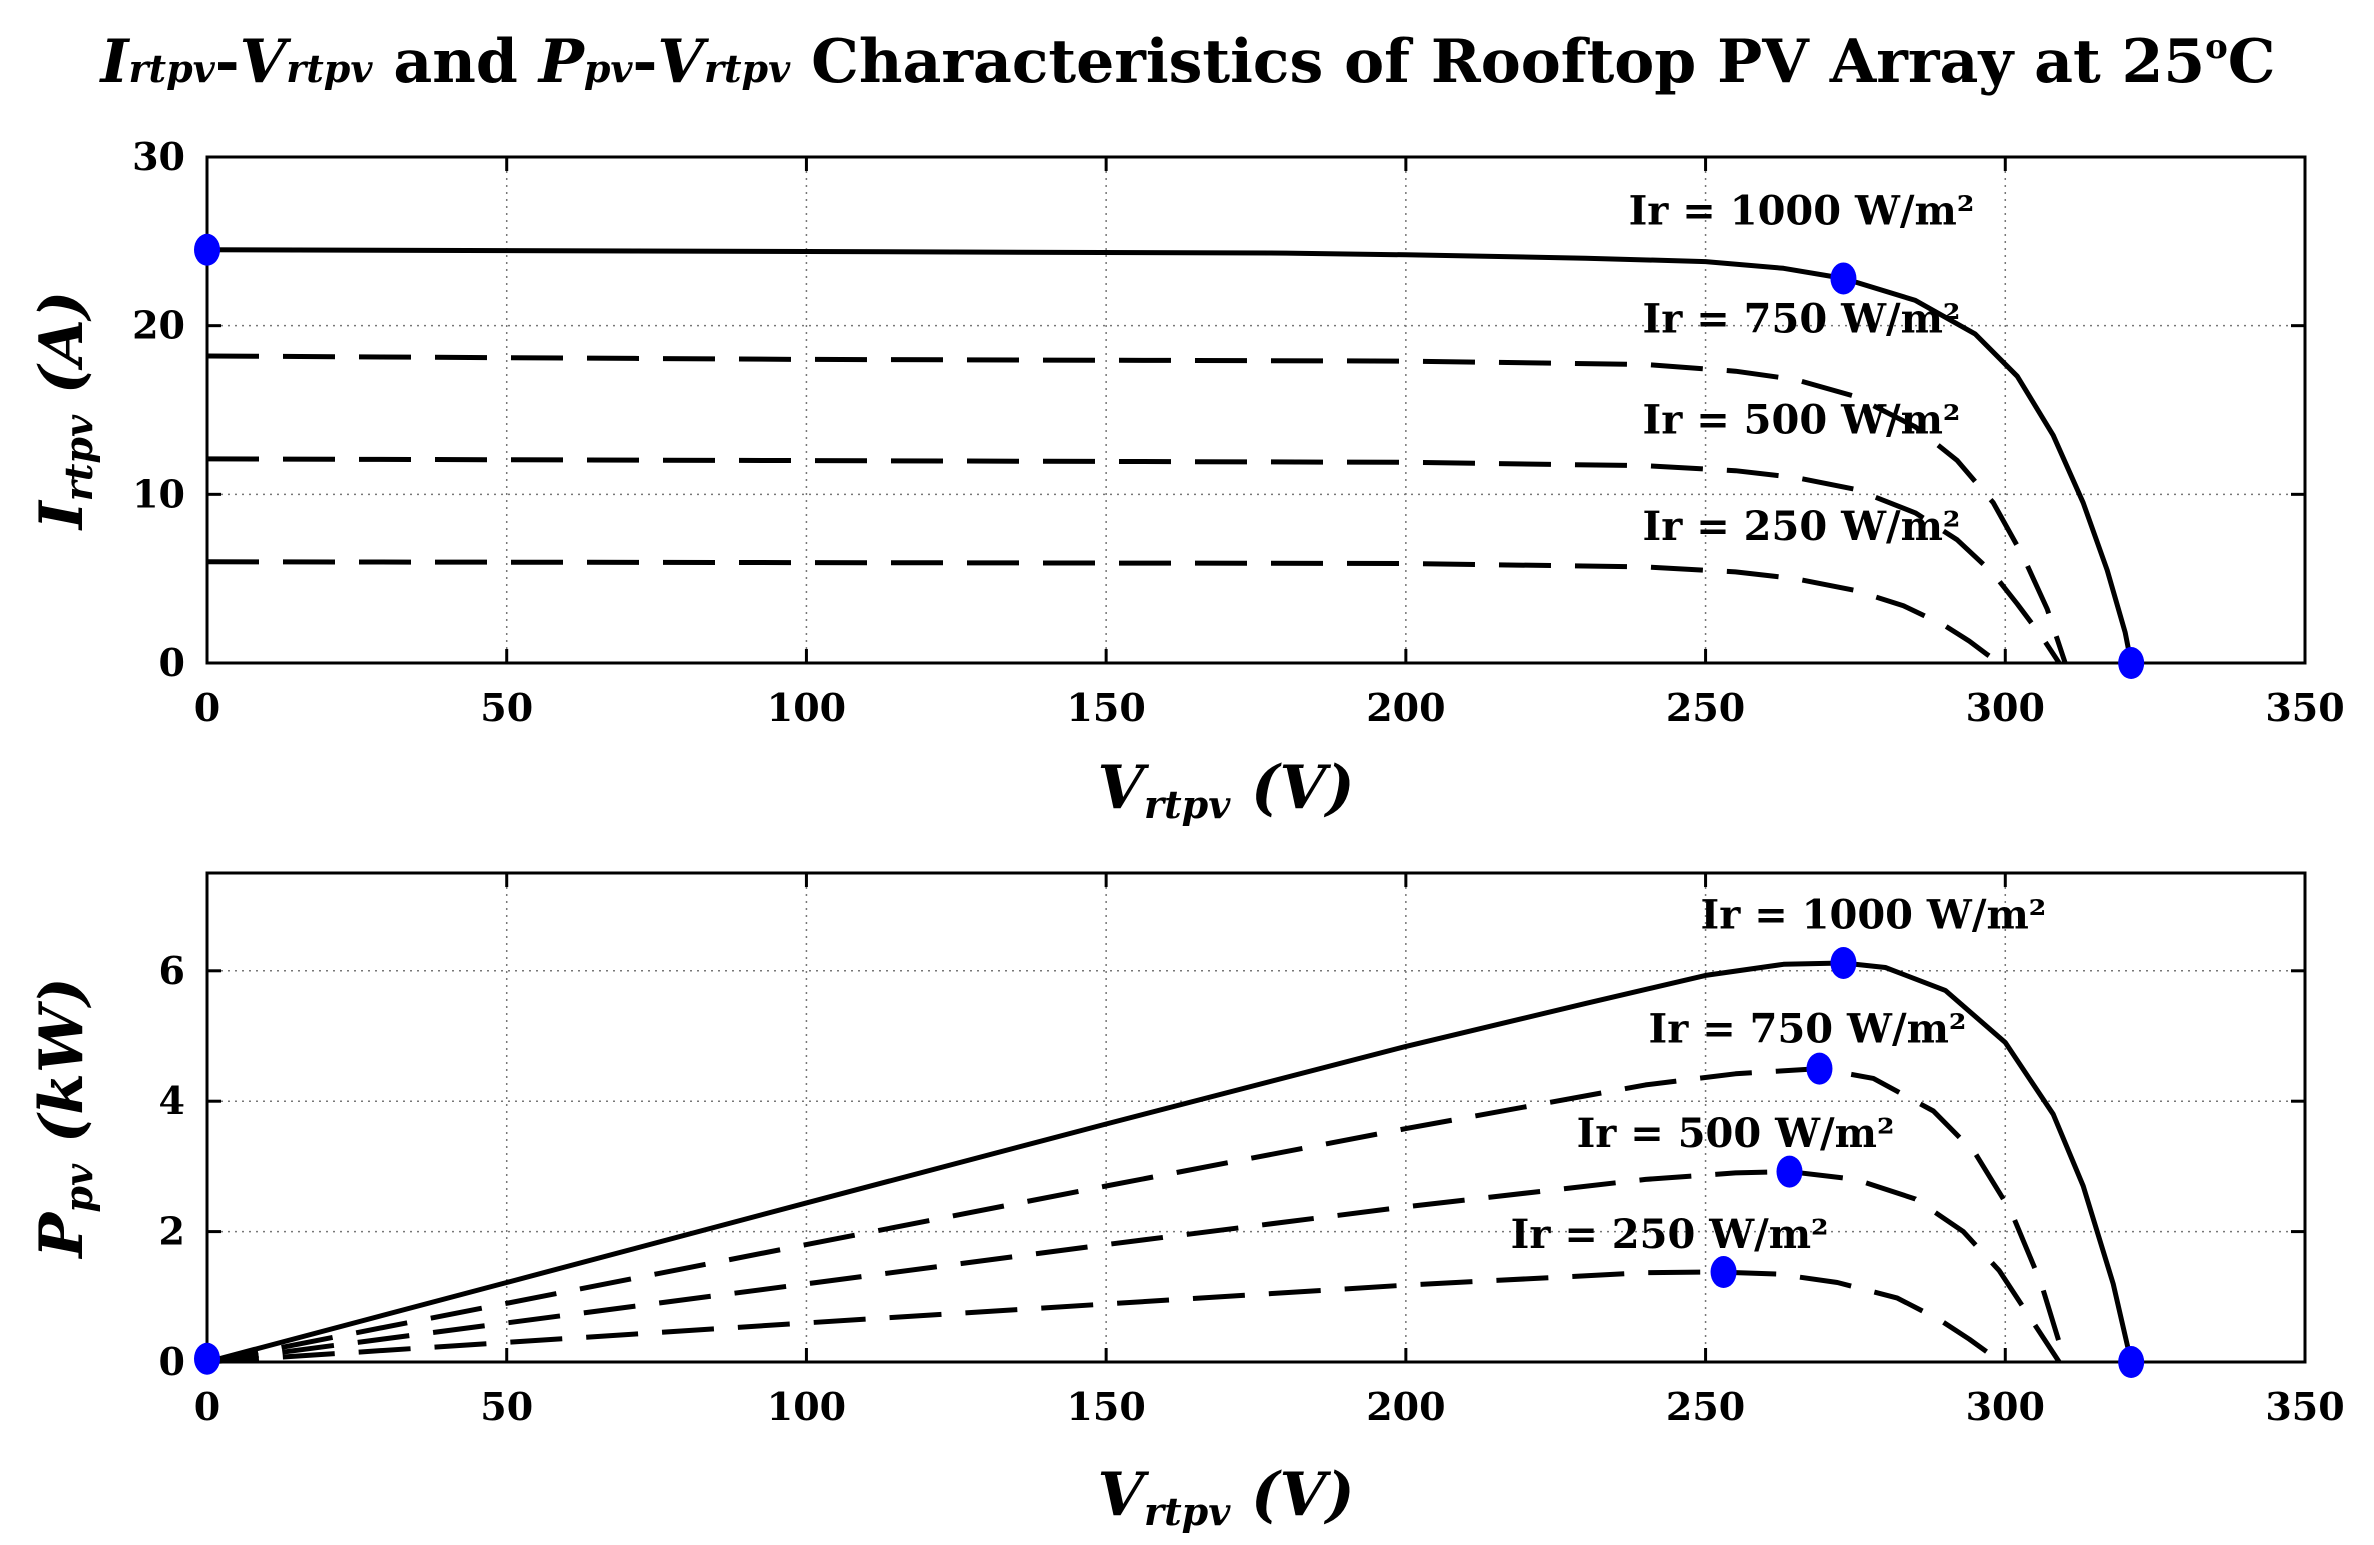 The height and width of the screenshot is (1545, 2374). Describe the element at coordinates (1874, 914) in the screenshot. I see `pv-annotation-label: Ir = 1000 W/m²` at that location.